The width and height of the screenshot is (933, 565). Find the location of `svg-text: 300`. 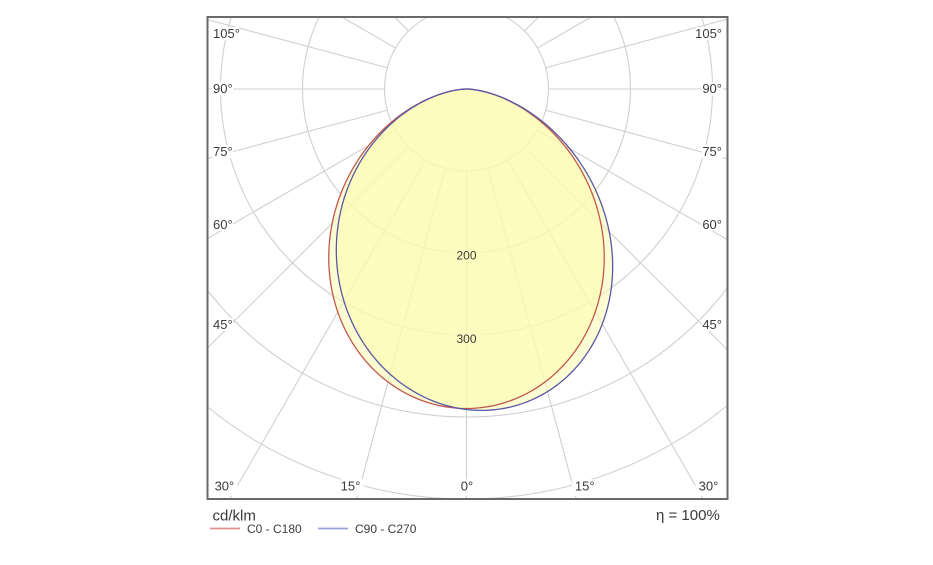

svg-text: 300 is located at coordinates (466, 339).